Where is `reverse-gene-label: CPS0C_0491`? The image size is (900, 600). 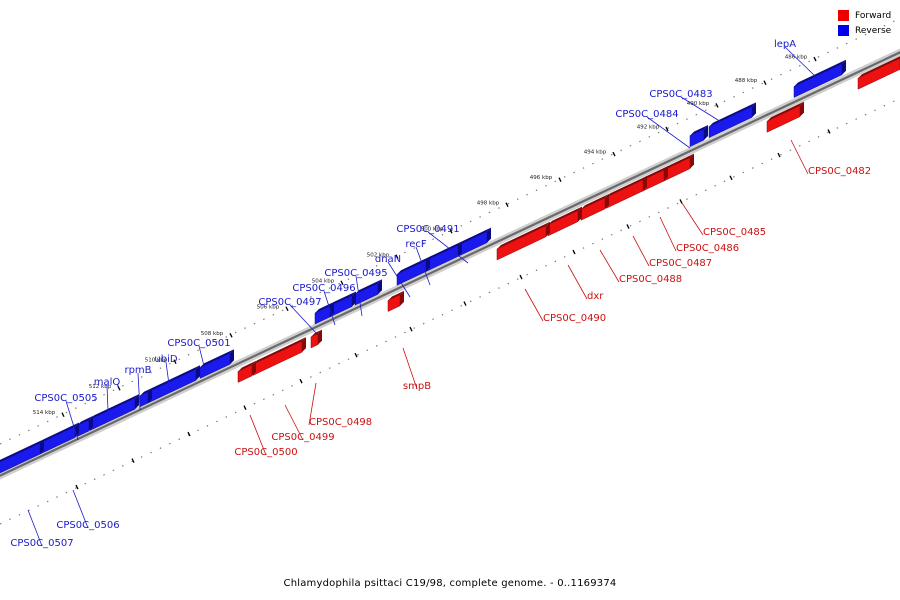
reverse-gene-label: CPS0C_0491 is located at coordinates (427, 229).